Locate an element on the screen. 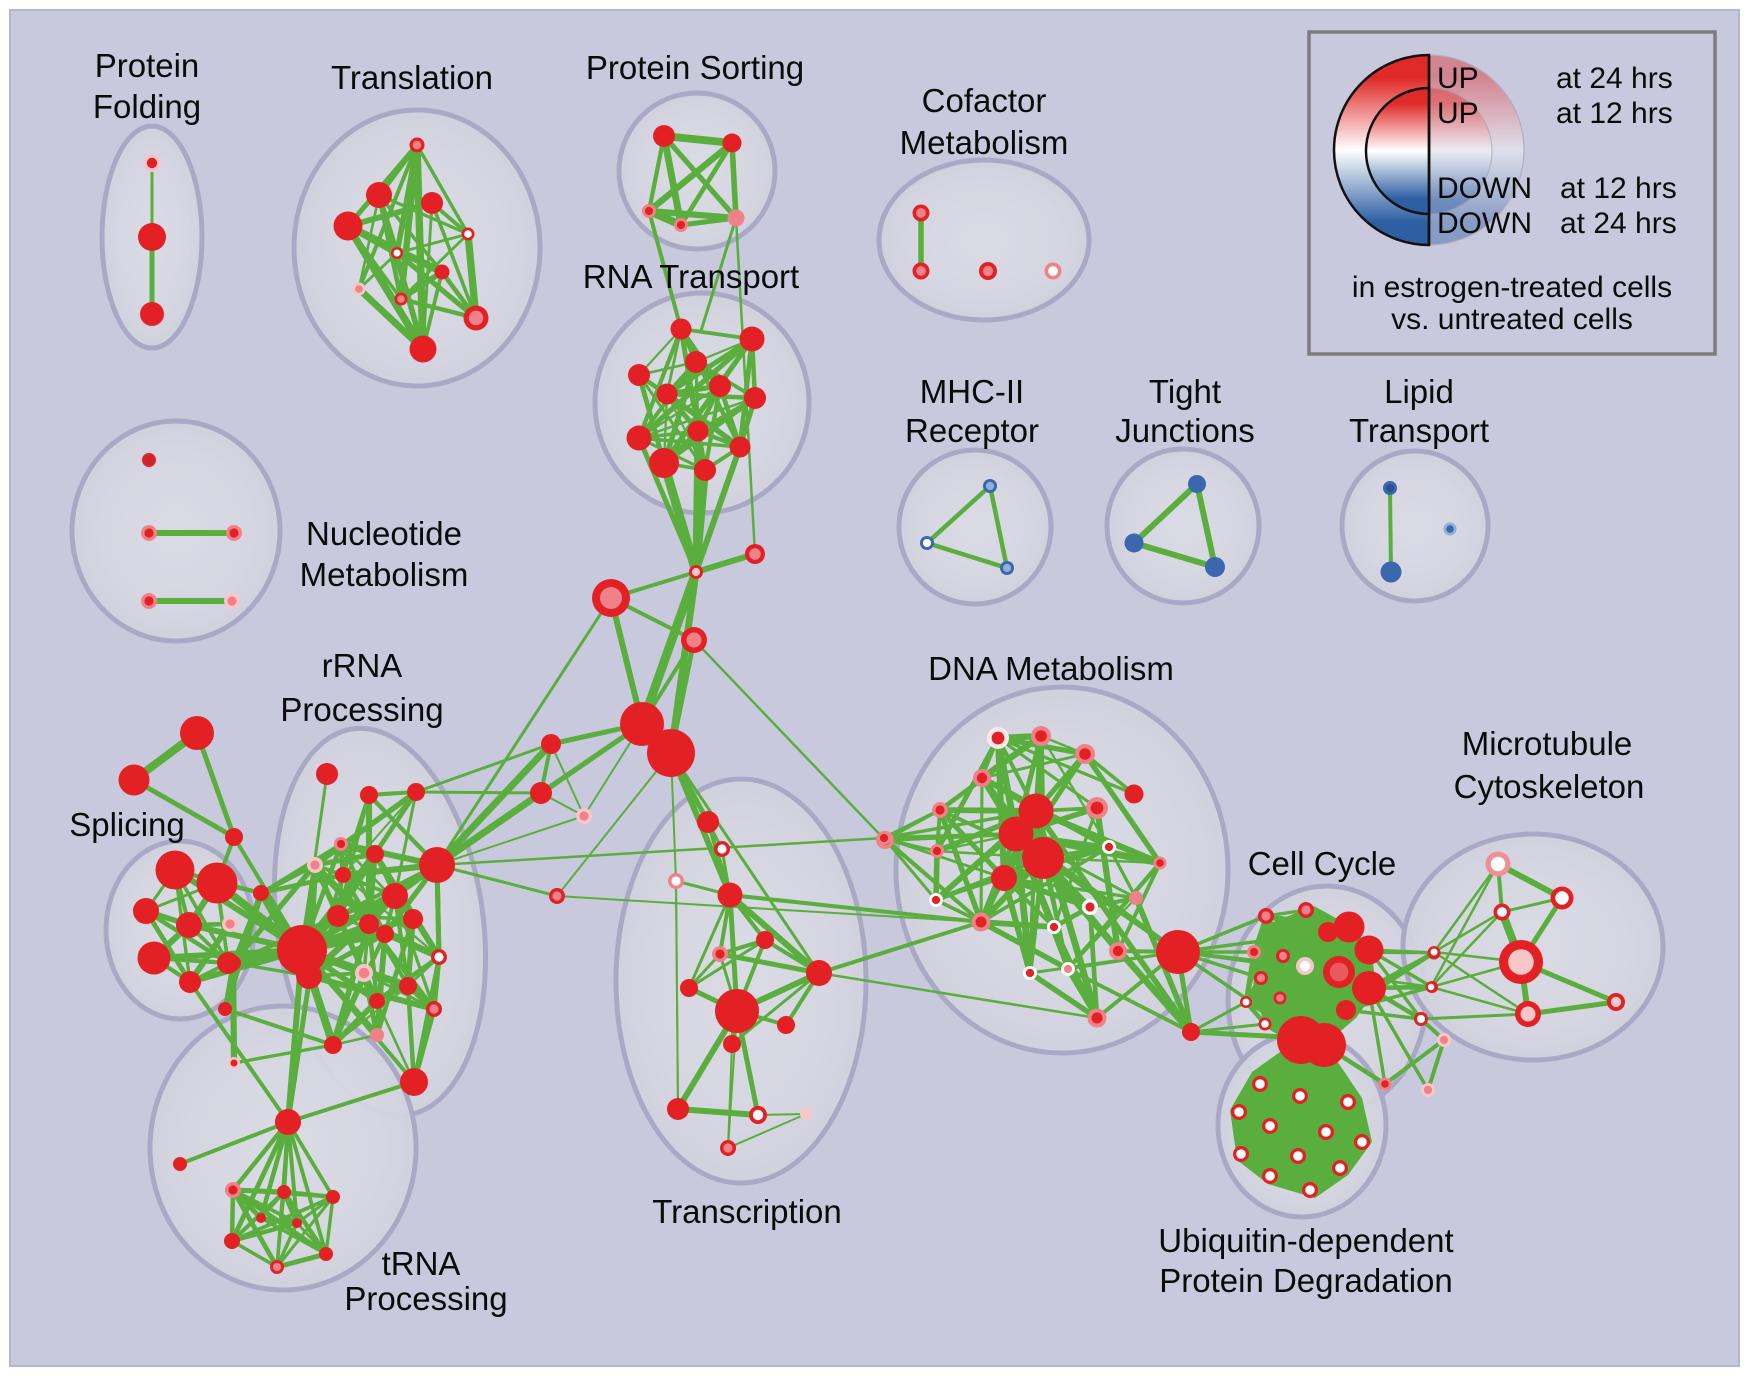  svg-text: vs. untreated cells is located at coordinates (1512, 319).